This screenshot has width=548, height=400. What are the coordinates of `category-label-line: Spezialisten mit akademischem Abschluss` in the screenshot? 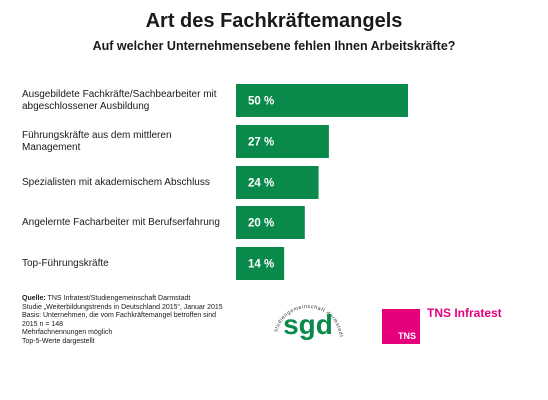 It's located at (116, 182).